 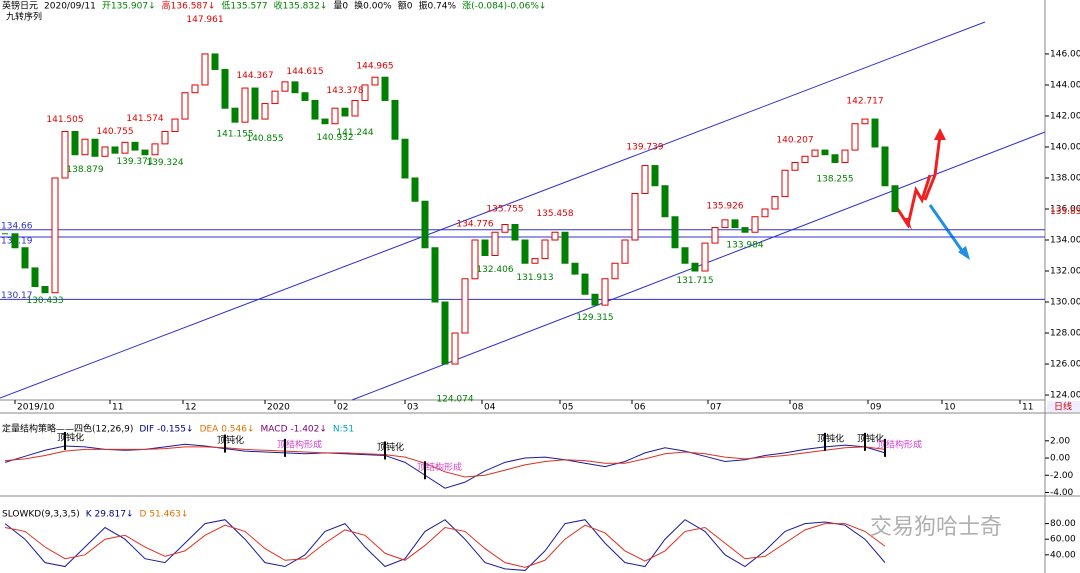 I want to click on y-tick-label: 124.000, so click(x=1065, y=396).